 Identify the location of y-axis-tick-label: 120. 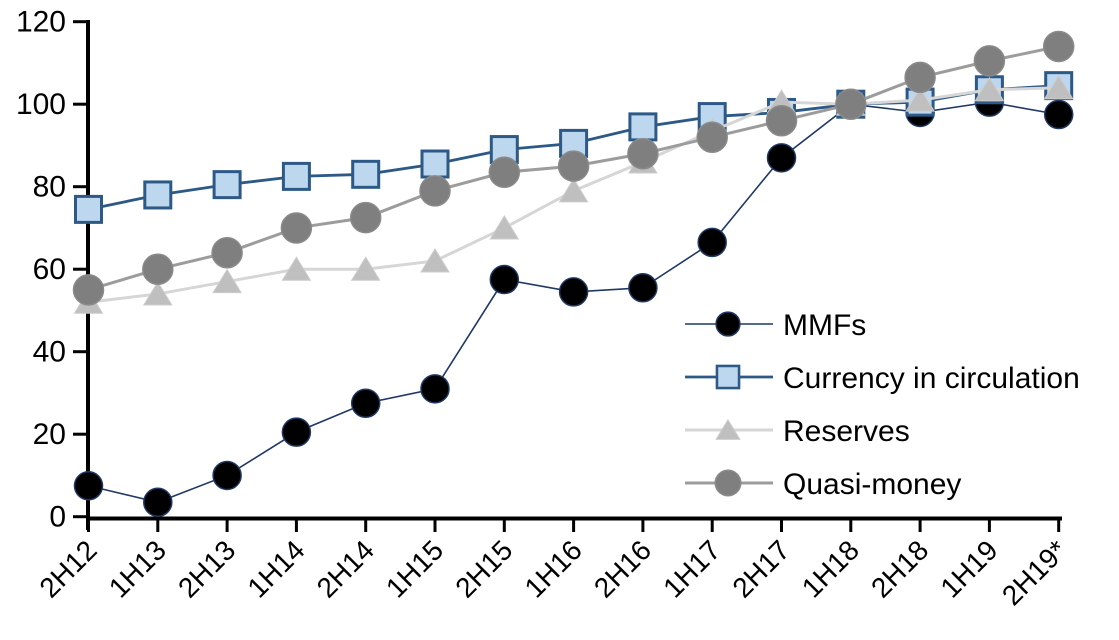
(41, 22).